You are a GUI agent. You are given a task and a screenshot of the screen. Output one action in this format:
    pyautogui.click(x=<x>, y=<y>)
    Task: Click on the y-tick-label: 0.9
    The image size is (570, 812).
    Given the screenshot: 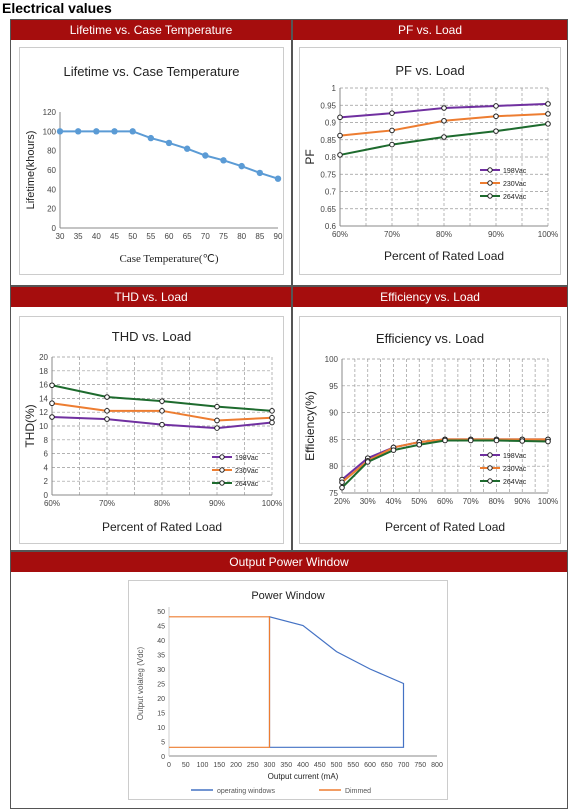 What is the action you would take?
    pyautogui.click(x=331, y=123)
    